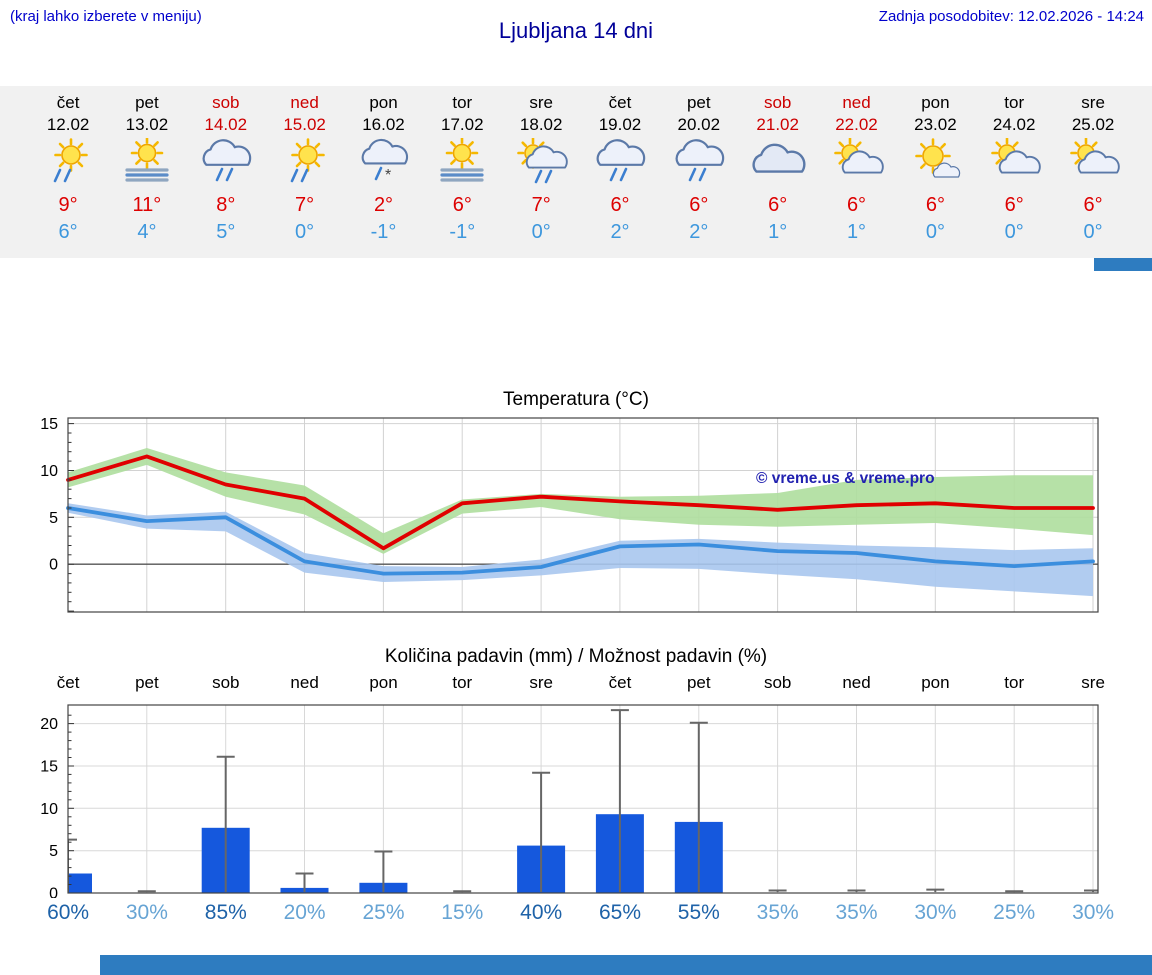  Describe the element at coordinates (1093, 163) in the screenshot. I see `sun-cloud-icon` at that location.